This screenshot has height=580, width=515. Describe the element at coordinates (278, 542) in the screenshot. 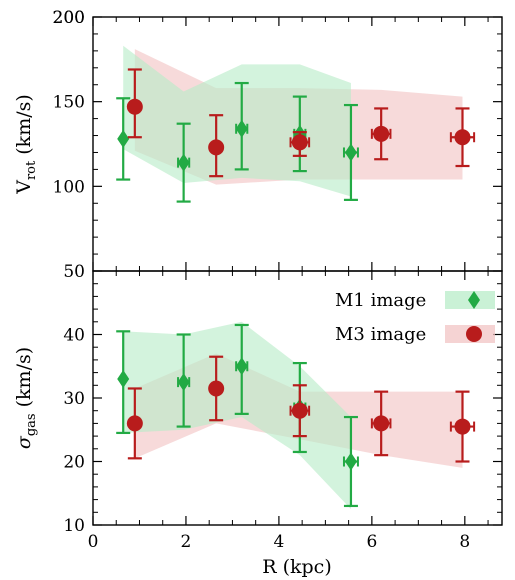

I see `x-tick-label: 4` at that location.